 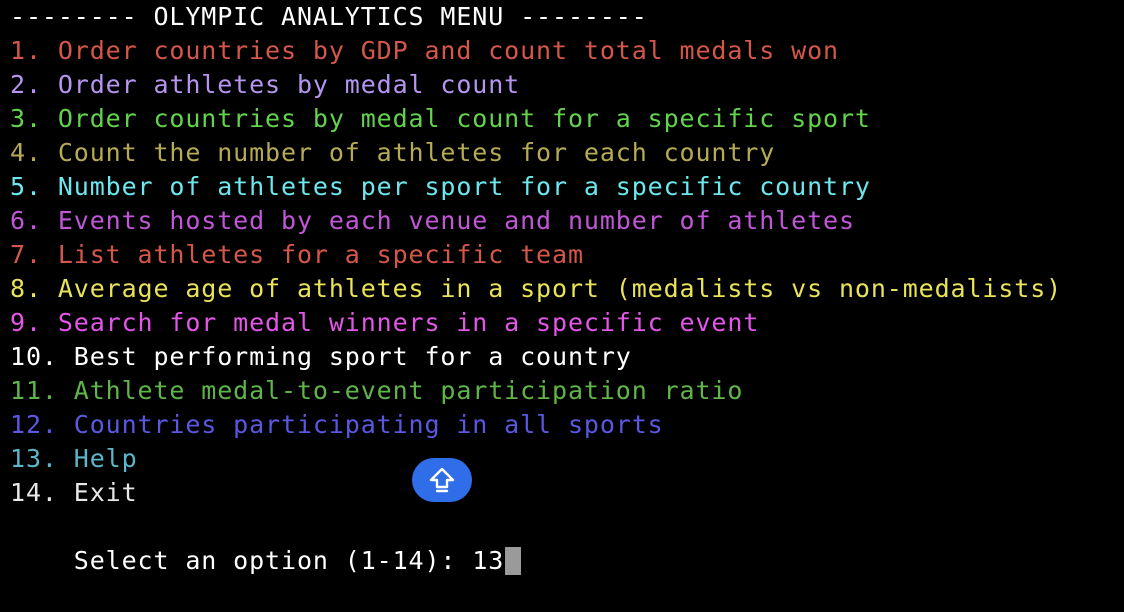 I want to click on prompt-input-value: 13, so click(x=488, y=560).